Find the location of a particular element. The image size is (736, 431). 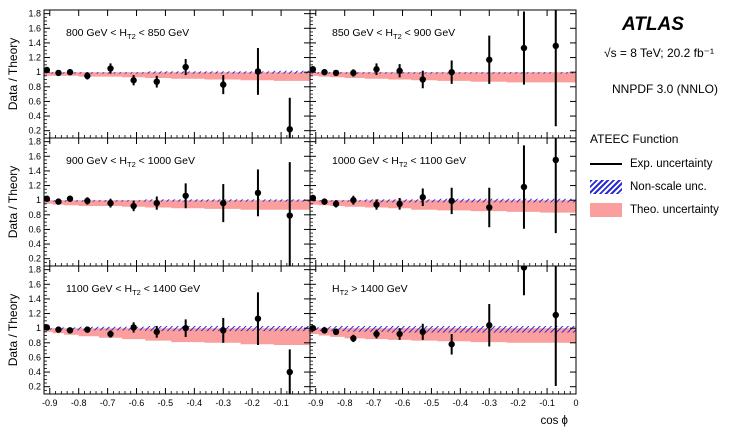

panel-label: 1000 GeV < HT2 < 1100 GeV is located at coordinates (399, 162).